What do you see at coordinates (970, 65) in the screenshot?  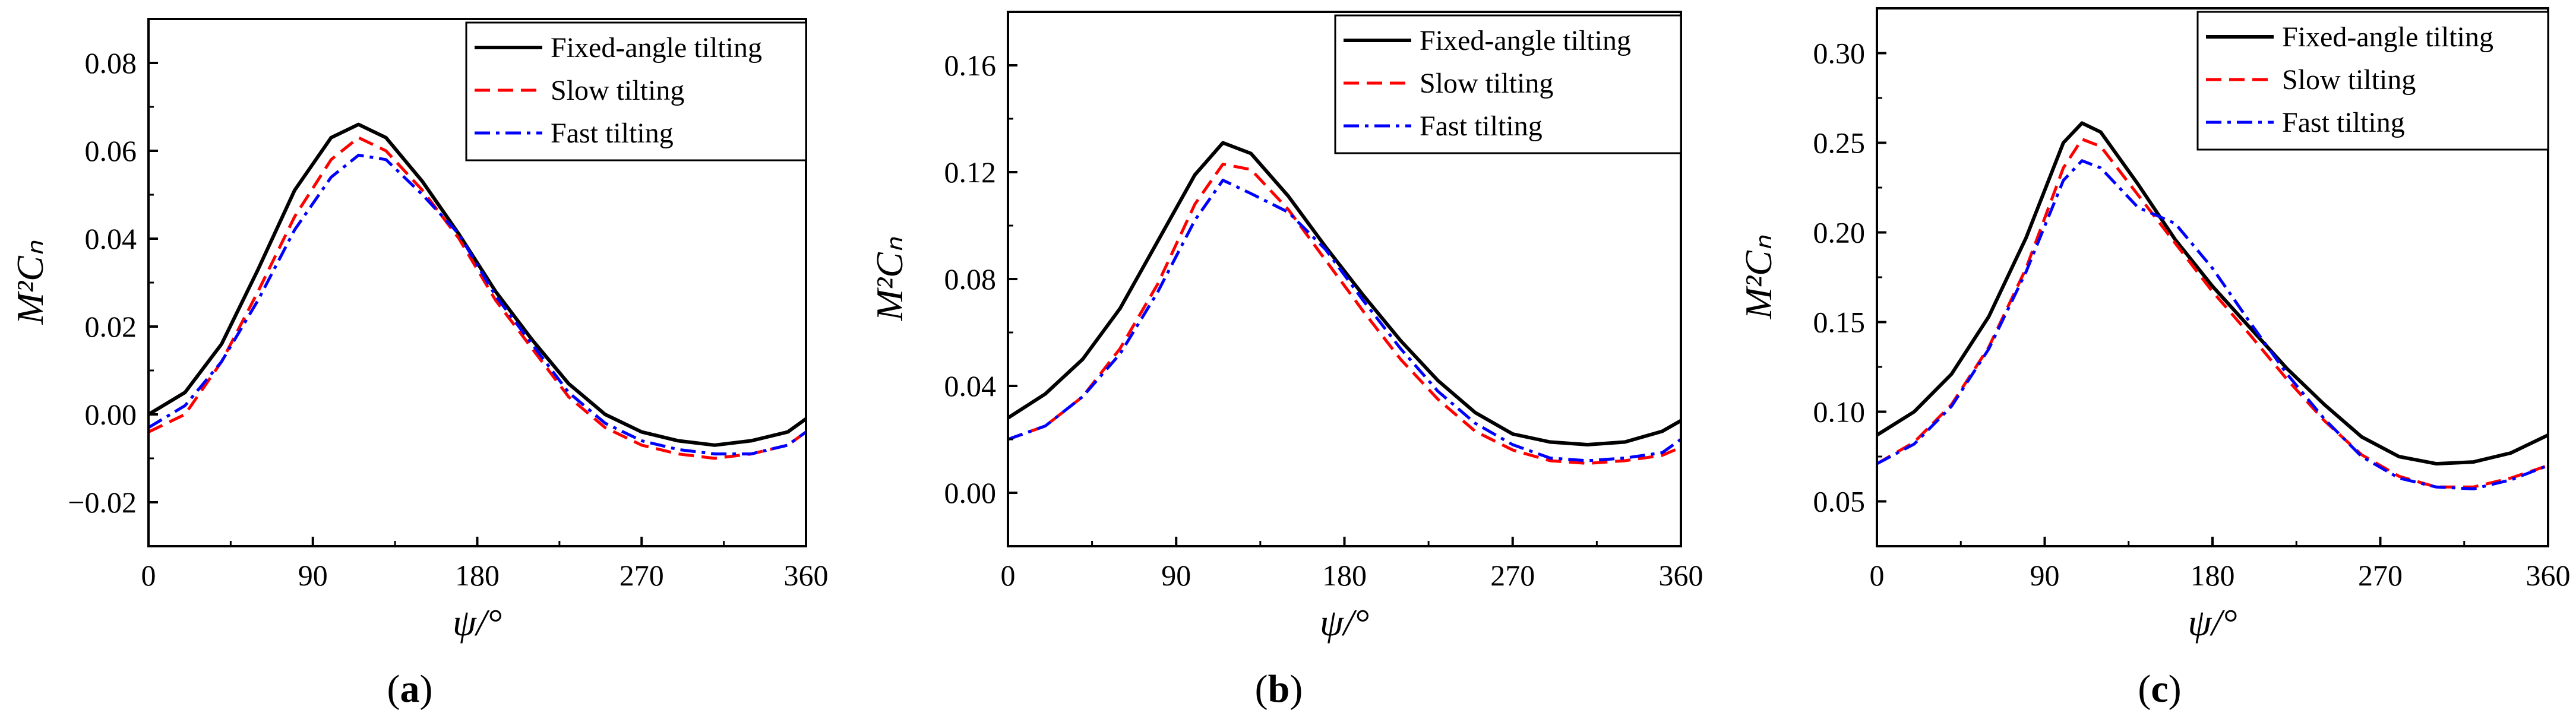 I see `y-tick-label: 0.16` at bounding box center [970, 65].